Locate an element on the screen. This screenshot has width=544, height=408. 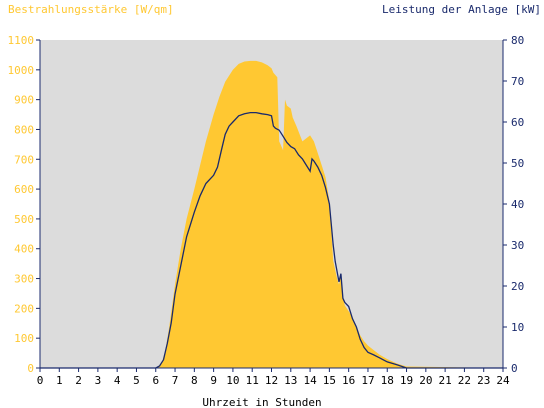
x-tick-label: 20 is located at coordinates (425, 380).